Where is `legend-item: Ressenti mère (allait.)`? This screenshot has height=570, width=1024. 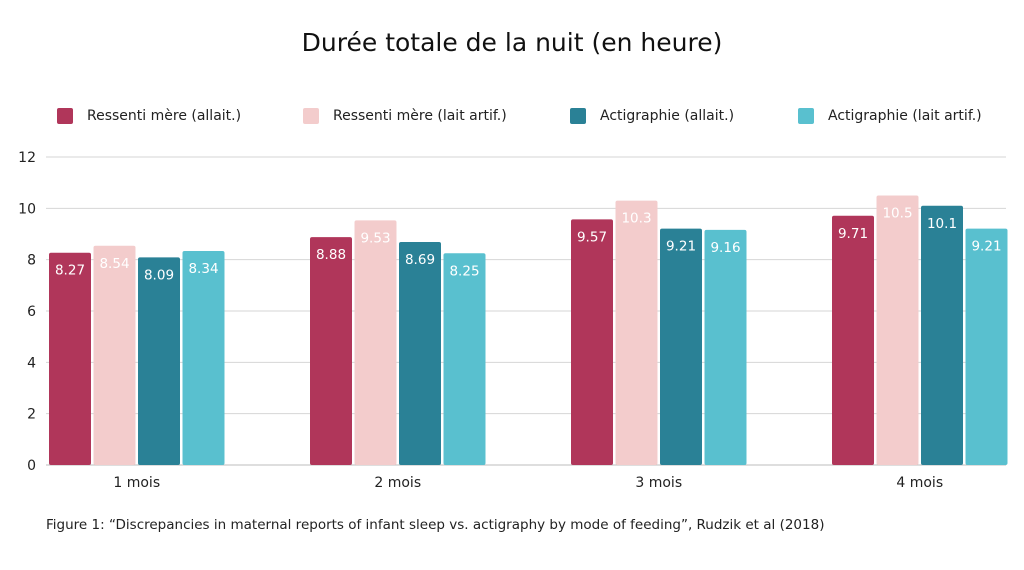 legend-item: Ressenti mère (allait.) is located at coordinates (149, 116).